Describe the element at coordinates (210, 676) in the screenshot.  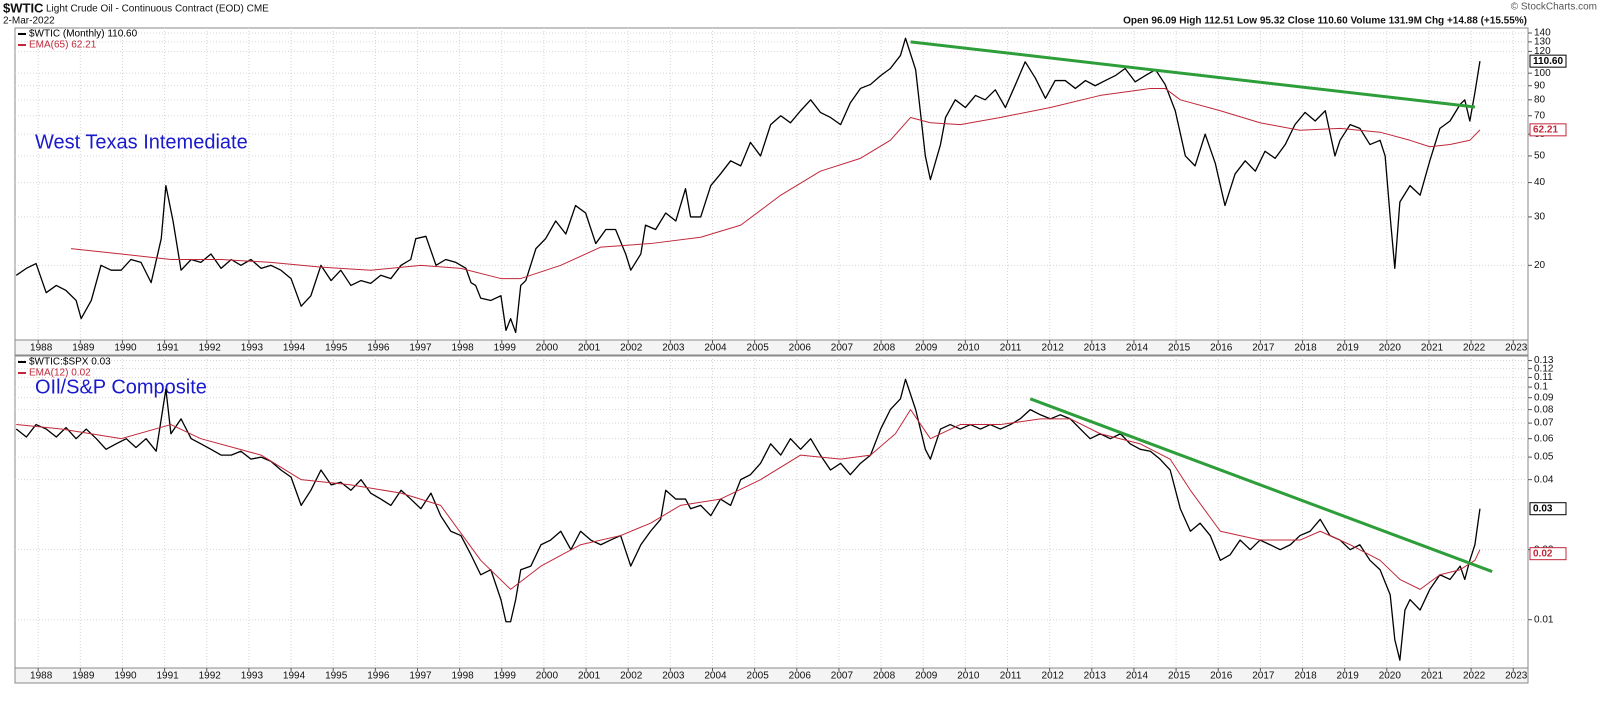
I see `x-tick-label: 1992` at that location.